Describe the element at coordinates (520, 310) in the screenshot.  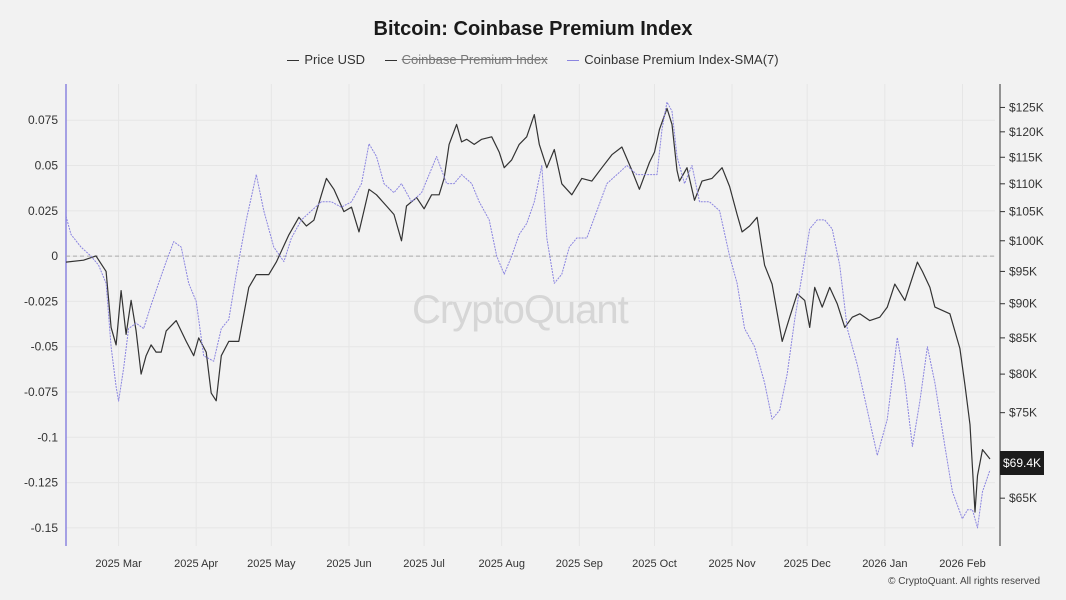
I see `watermark: CryptoQuant` at that location.